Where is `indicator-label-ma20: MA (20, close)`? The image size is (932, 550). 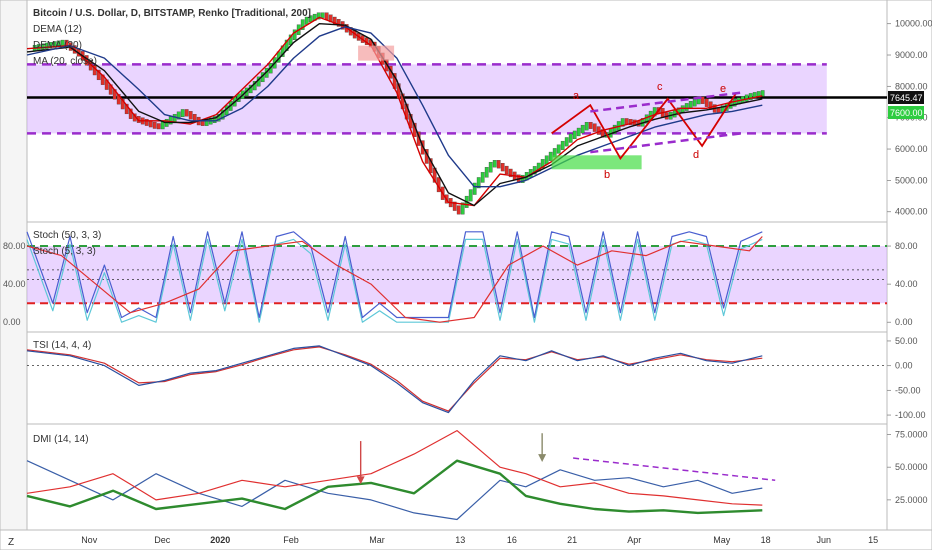 indicator-label-ma20: MA (20, close) is located at coordinates (65, 61).